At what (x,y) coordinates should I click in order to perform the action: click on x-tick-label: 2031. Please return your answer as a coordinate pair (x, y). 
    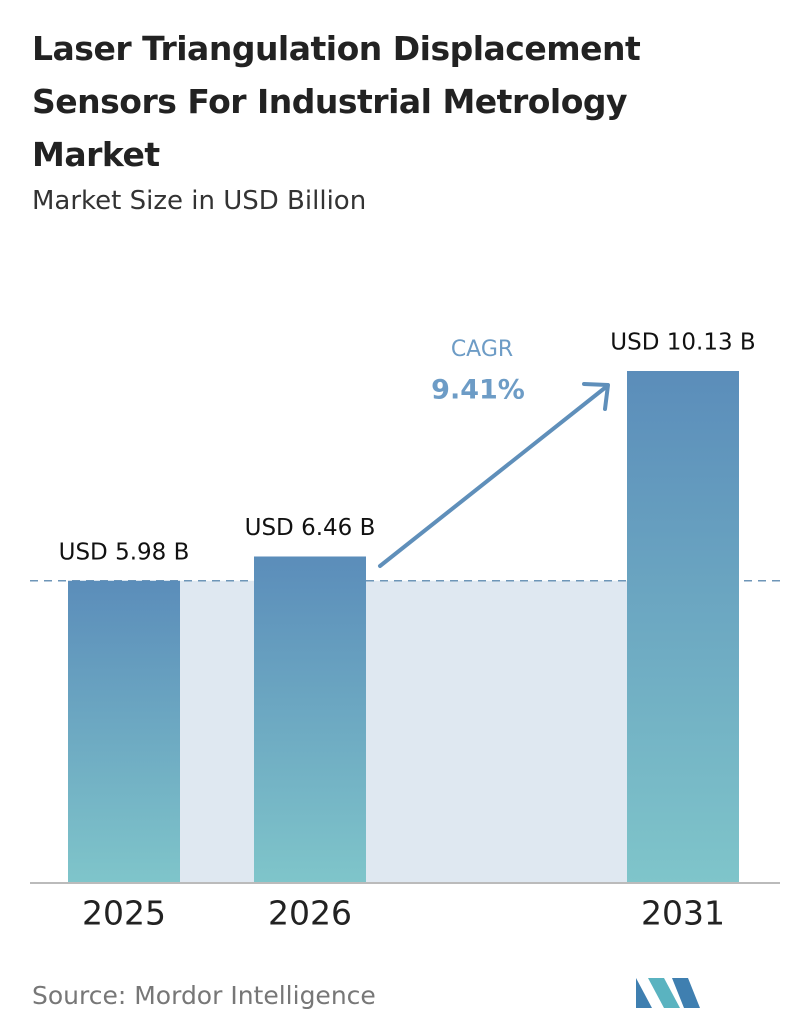
    Looking at the image, I should click on (683, 913).